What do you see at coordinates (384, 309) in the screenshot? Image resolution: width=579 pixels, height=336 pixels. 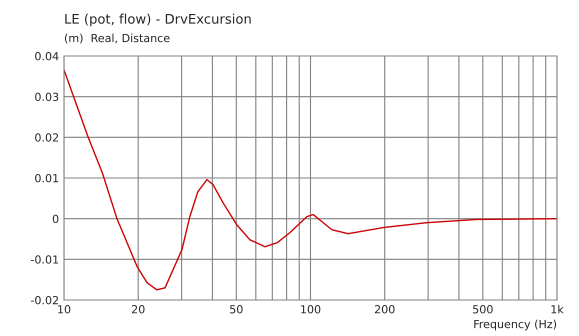 I see `x-tick-label: 200` at bounding box center [384, 309].